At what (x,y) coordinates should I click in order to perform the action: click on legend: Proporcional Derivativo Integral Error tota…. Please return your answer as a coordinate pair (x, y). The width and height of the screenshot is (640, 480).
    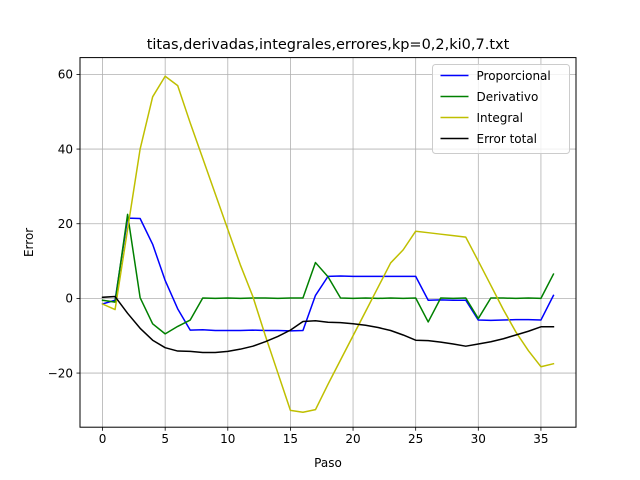
    Looking at the image, I should click on (501, 109).